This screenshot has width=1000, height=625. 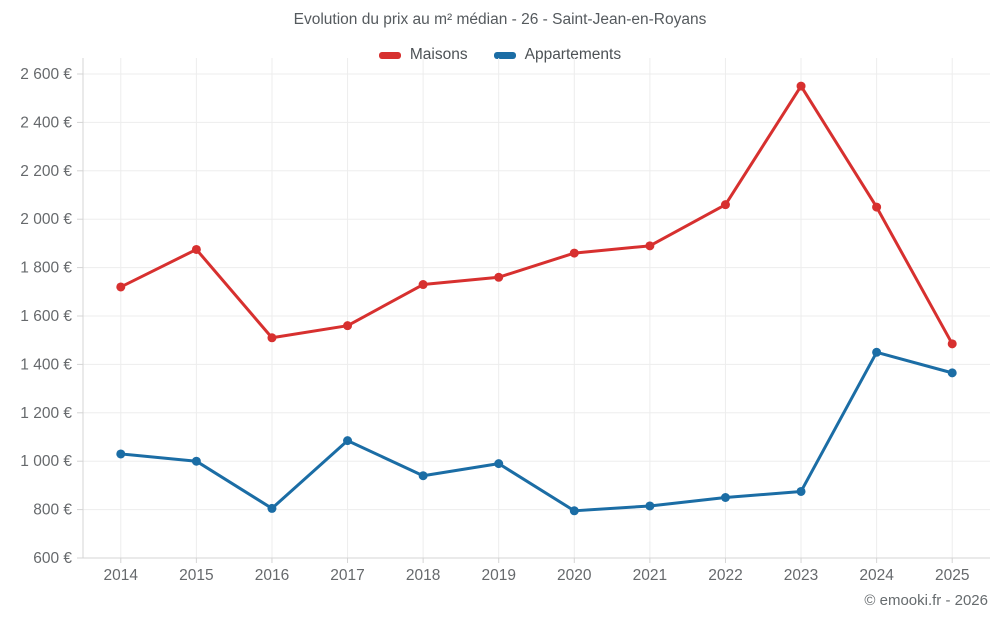 What do you see at coordinates (499, 464) in the screenshot?
I see `data-point-appartements-2019` at bounding box center [499, 464].